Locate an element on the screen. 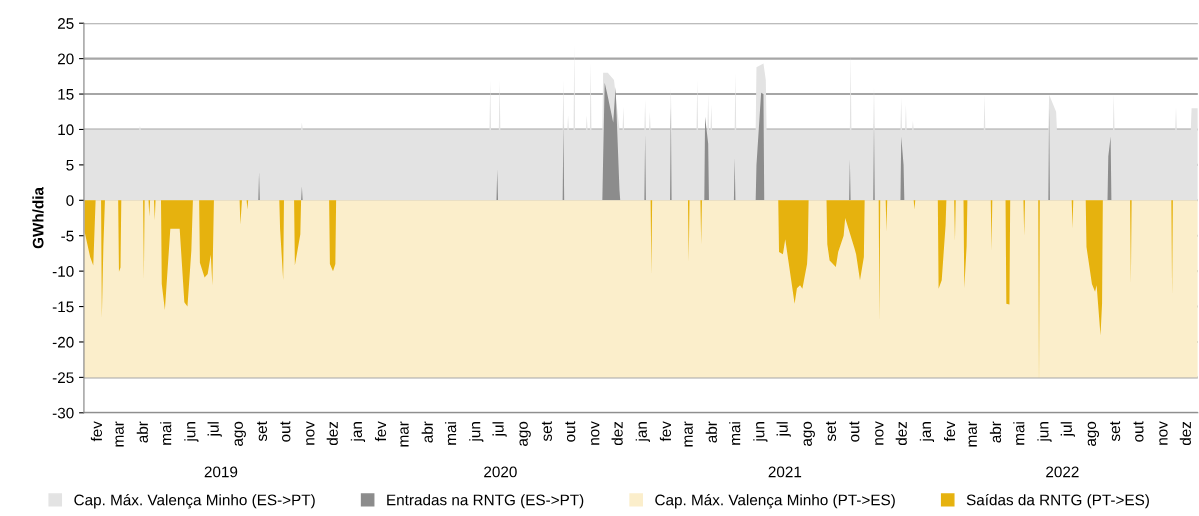  y-tick-label: 25 is located at coordinates (65, 23).